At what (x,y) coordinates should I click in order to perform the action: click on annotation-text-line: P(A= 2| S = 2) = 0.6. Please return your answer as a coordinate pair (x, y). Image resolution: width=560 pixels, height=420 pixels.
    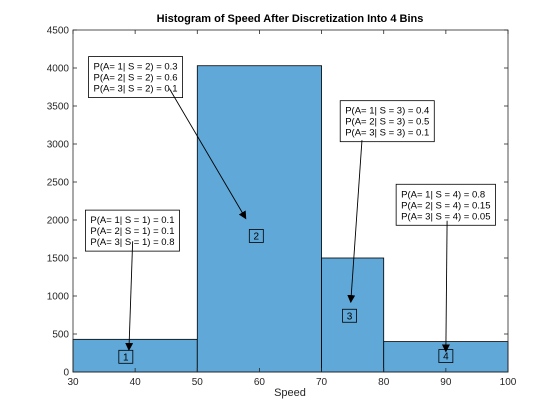
    Looking at the image, I should click on (136, 78).